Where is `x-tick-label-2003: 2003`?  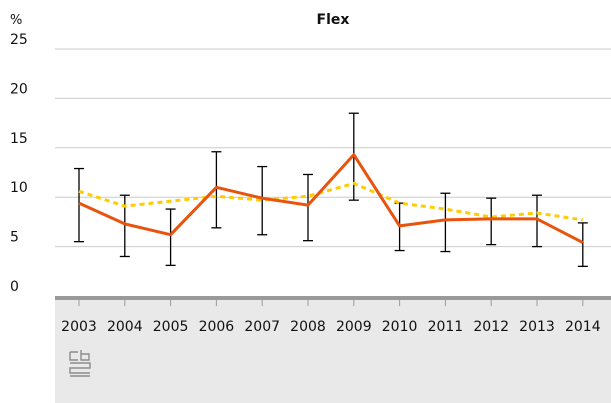 x-tick-label-2003: 2003 is located at coordinates (79, 327).